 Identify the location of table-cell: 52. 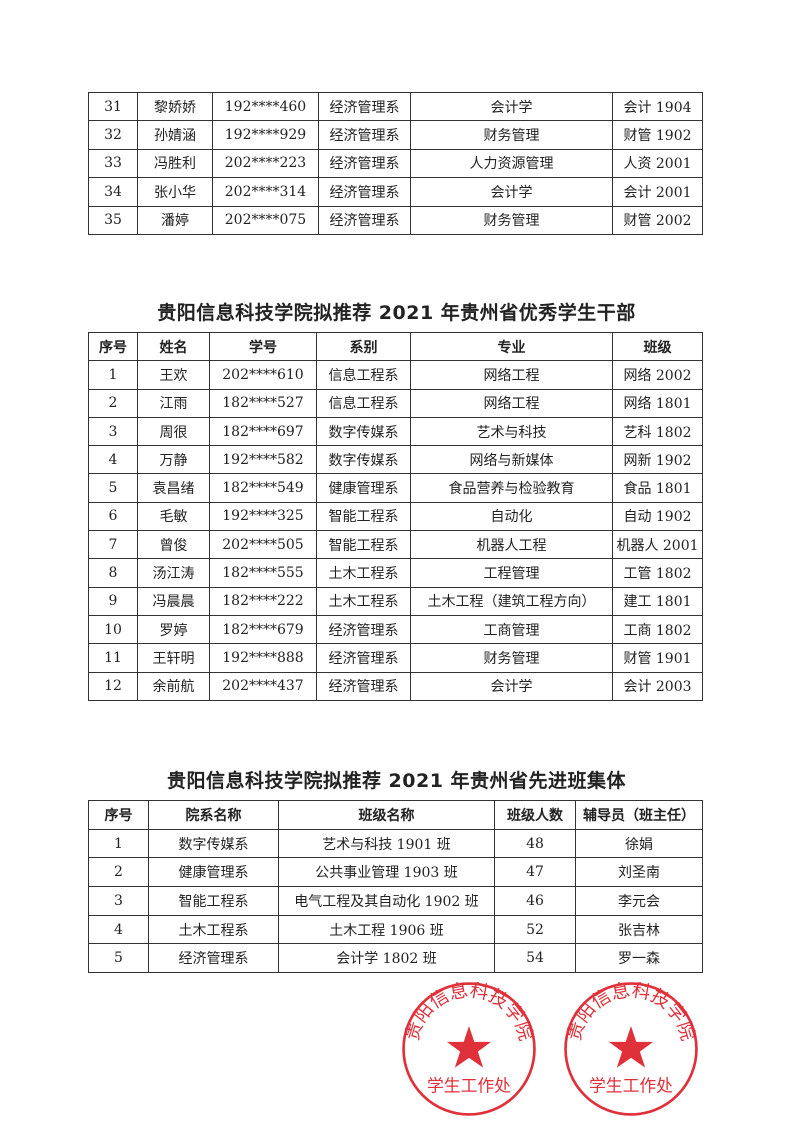
(535, 929).